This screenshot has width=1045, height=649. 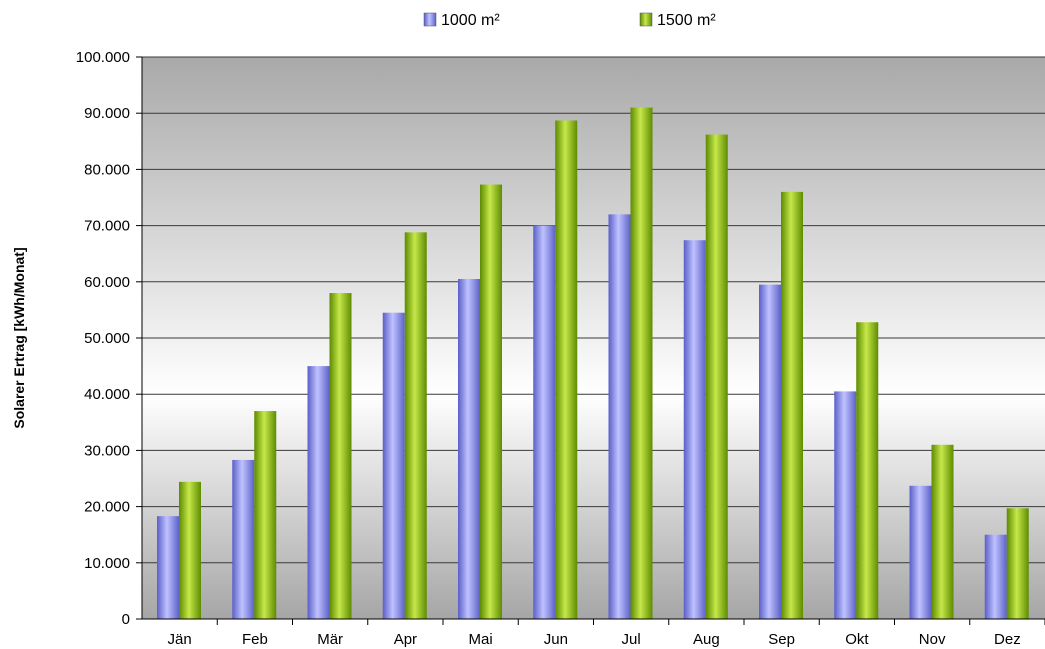 I want to click on bar-1500-Feb, so click(x=265, y=515).